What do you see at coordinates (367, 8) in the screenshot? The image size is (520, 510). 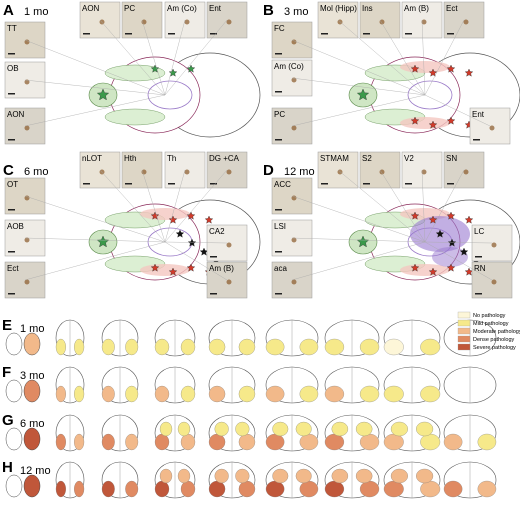 I see `thumbnail-label: Ins` at bounding box center [367, 8].